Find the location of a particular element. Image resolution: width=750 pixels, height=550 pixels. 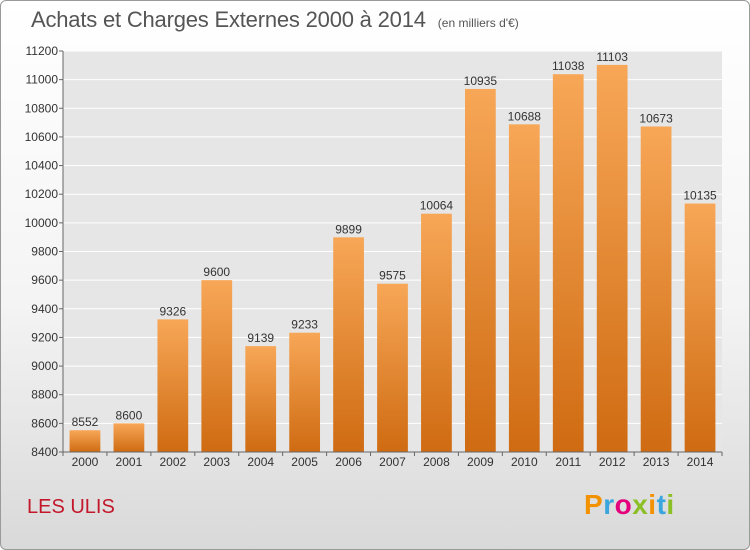

data-label: 9139 is located at coordinates (260, 338).